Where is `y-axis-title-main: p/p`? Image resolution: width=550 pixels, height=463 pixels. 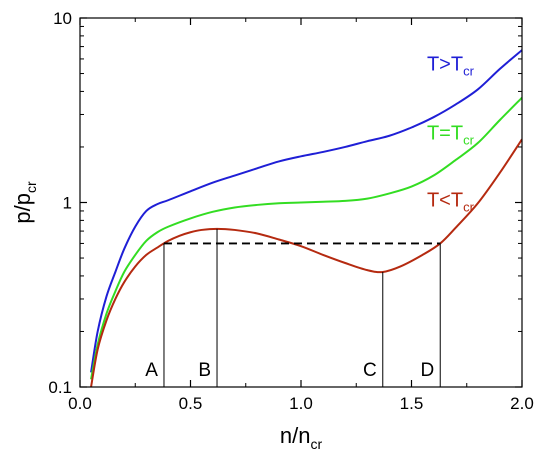
y-axis-title-main: p/p is located at coordinates (22, 208).